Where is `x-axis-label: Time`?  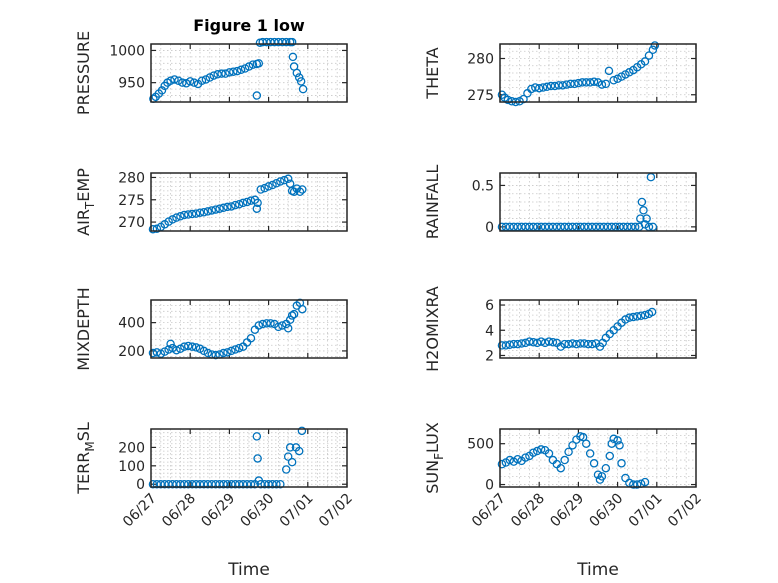
x-axis-label: Time is located at coordinates (248, 570).